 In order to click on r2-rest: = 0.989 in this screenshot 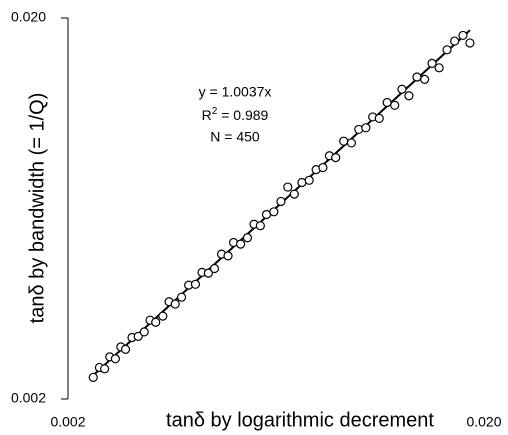, I will do `click(242, 115)`.